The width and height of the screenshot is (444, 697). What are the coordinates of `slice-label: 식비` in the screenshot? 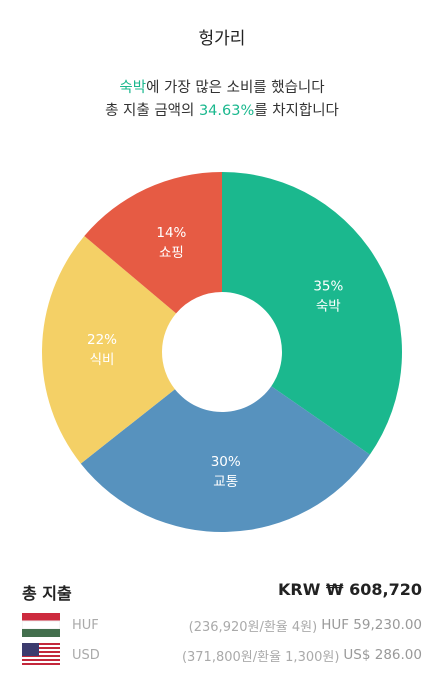 It's located at (102, 360).